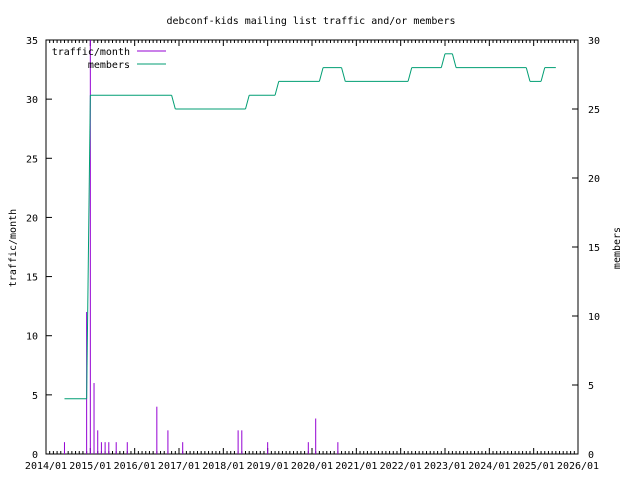 The height and width of the screenshot is (480, 640). I want to click on y-tick-label: 25, so click(32, 159).